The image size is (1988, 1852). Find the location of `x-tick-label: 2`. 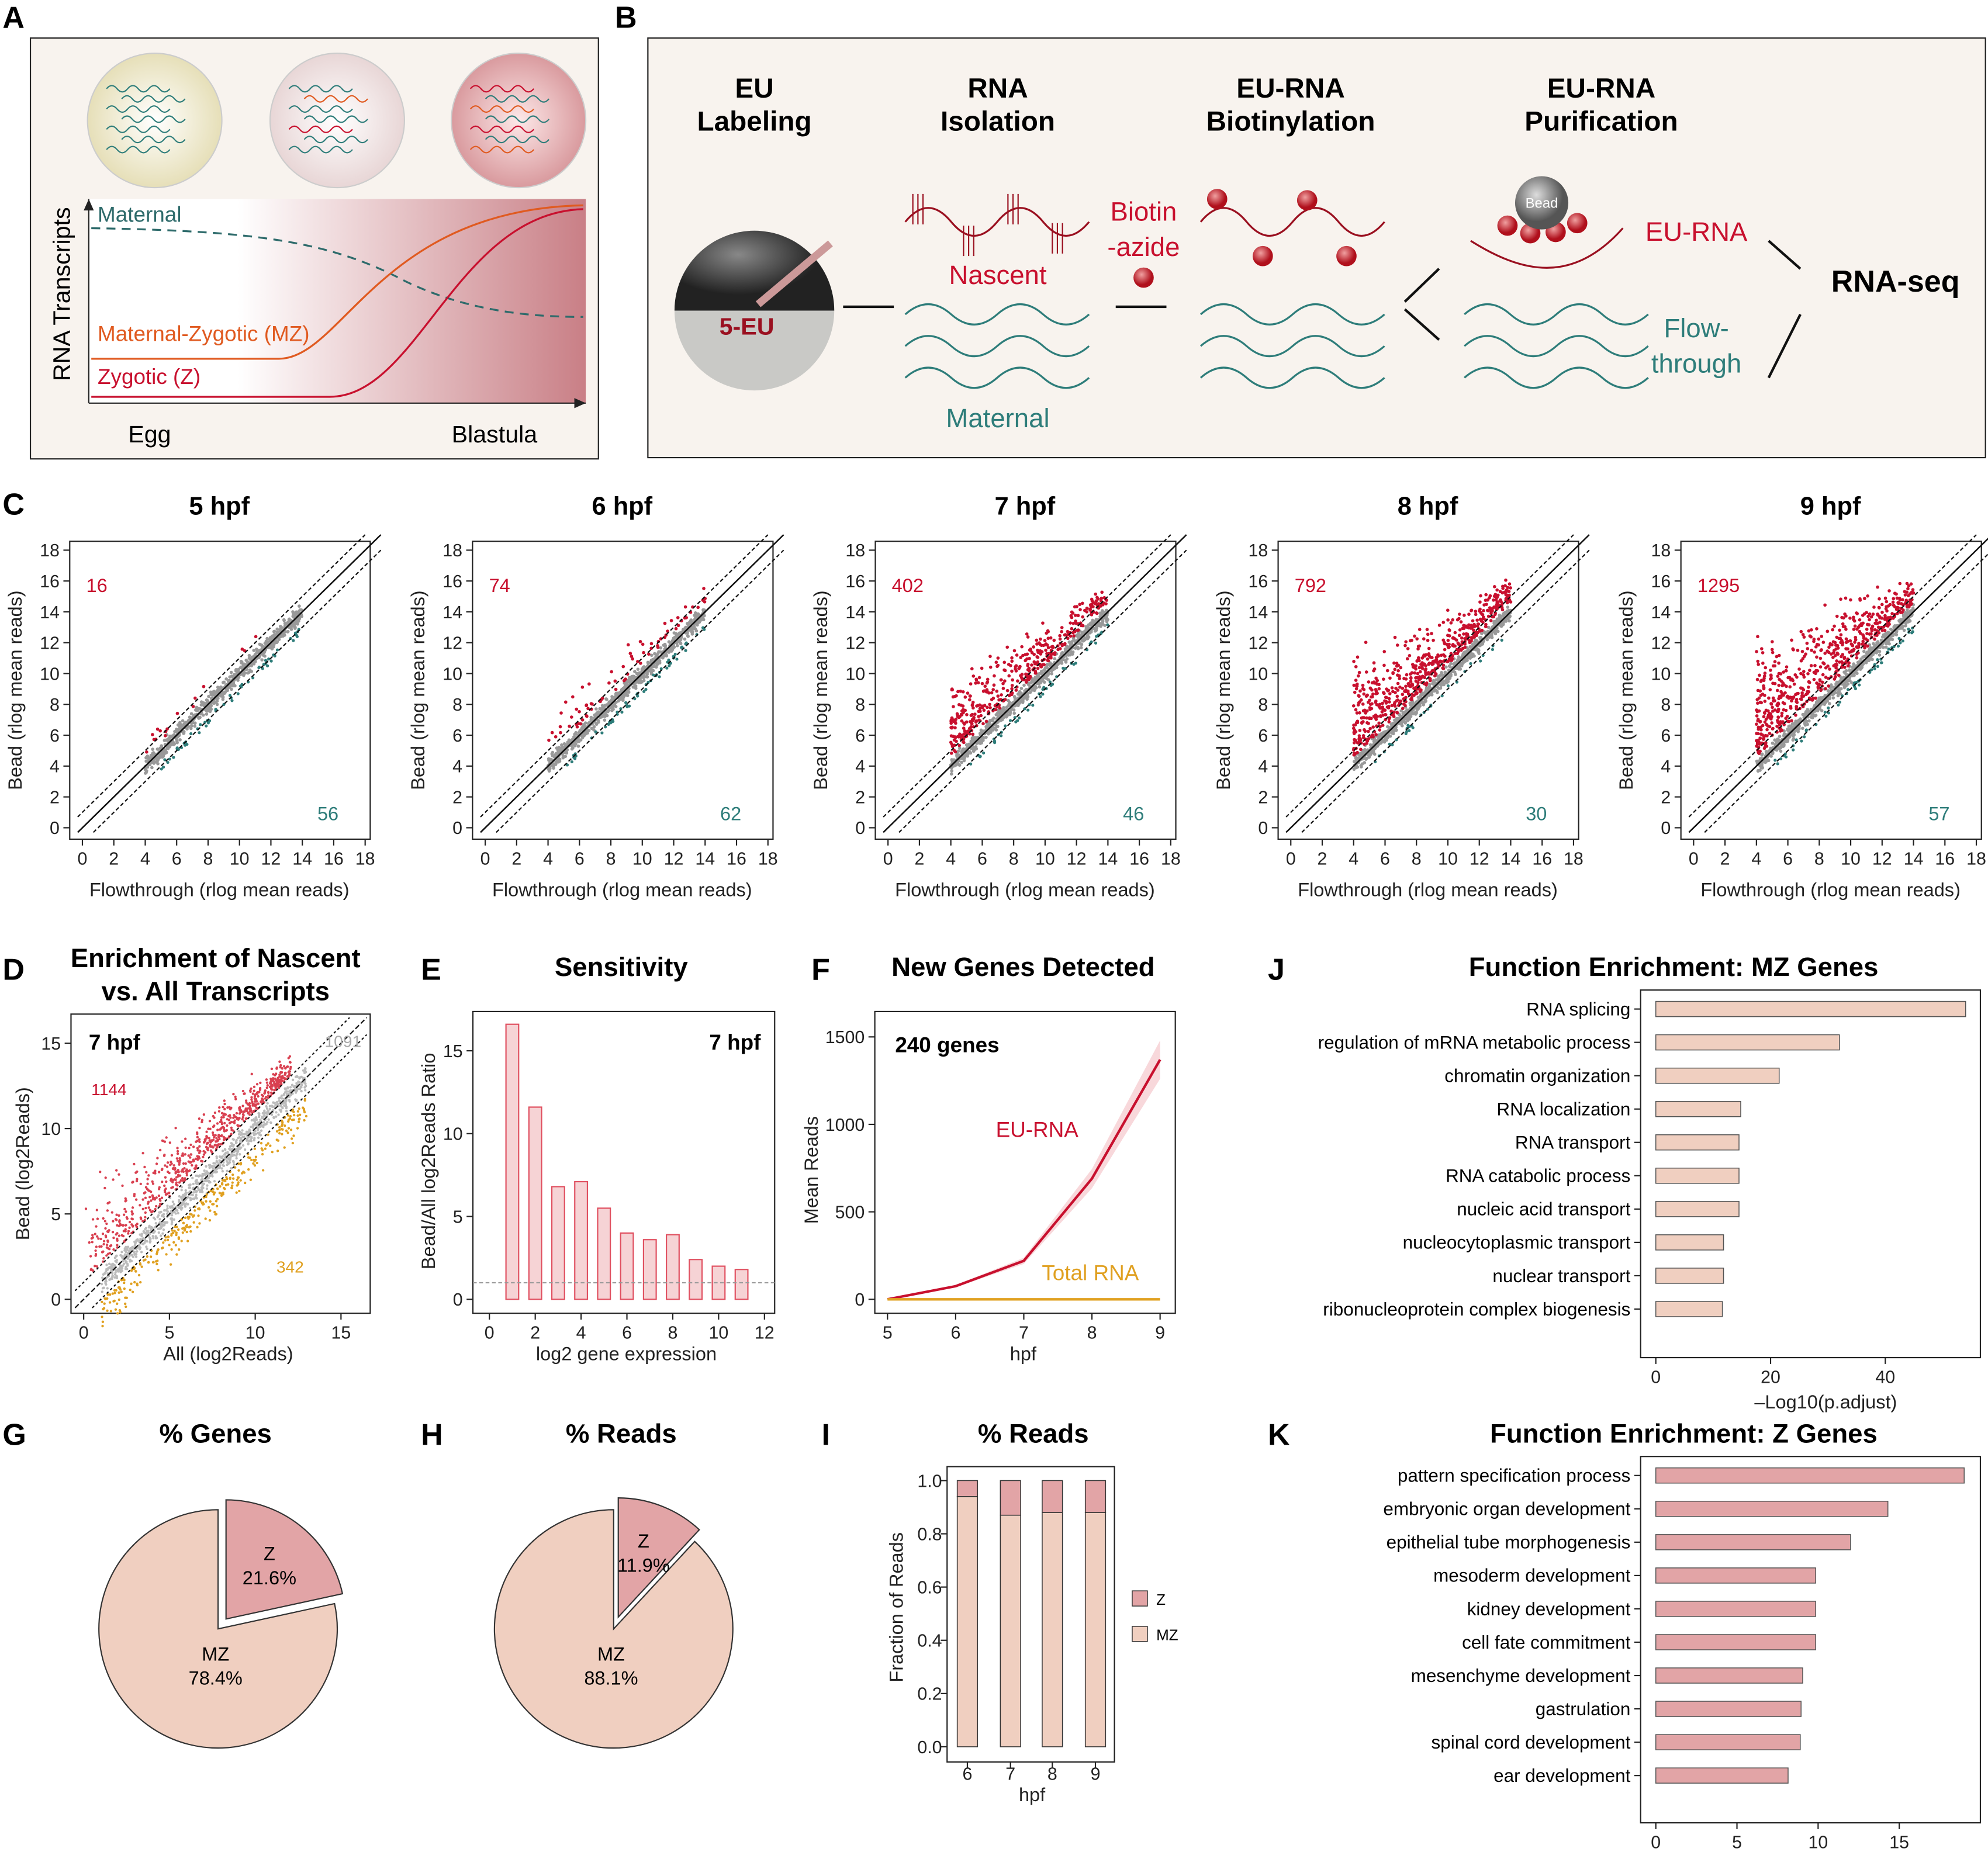

x-tick-label: 2 is located at coordinates (919, 858).